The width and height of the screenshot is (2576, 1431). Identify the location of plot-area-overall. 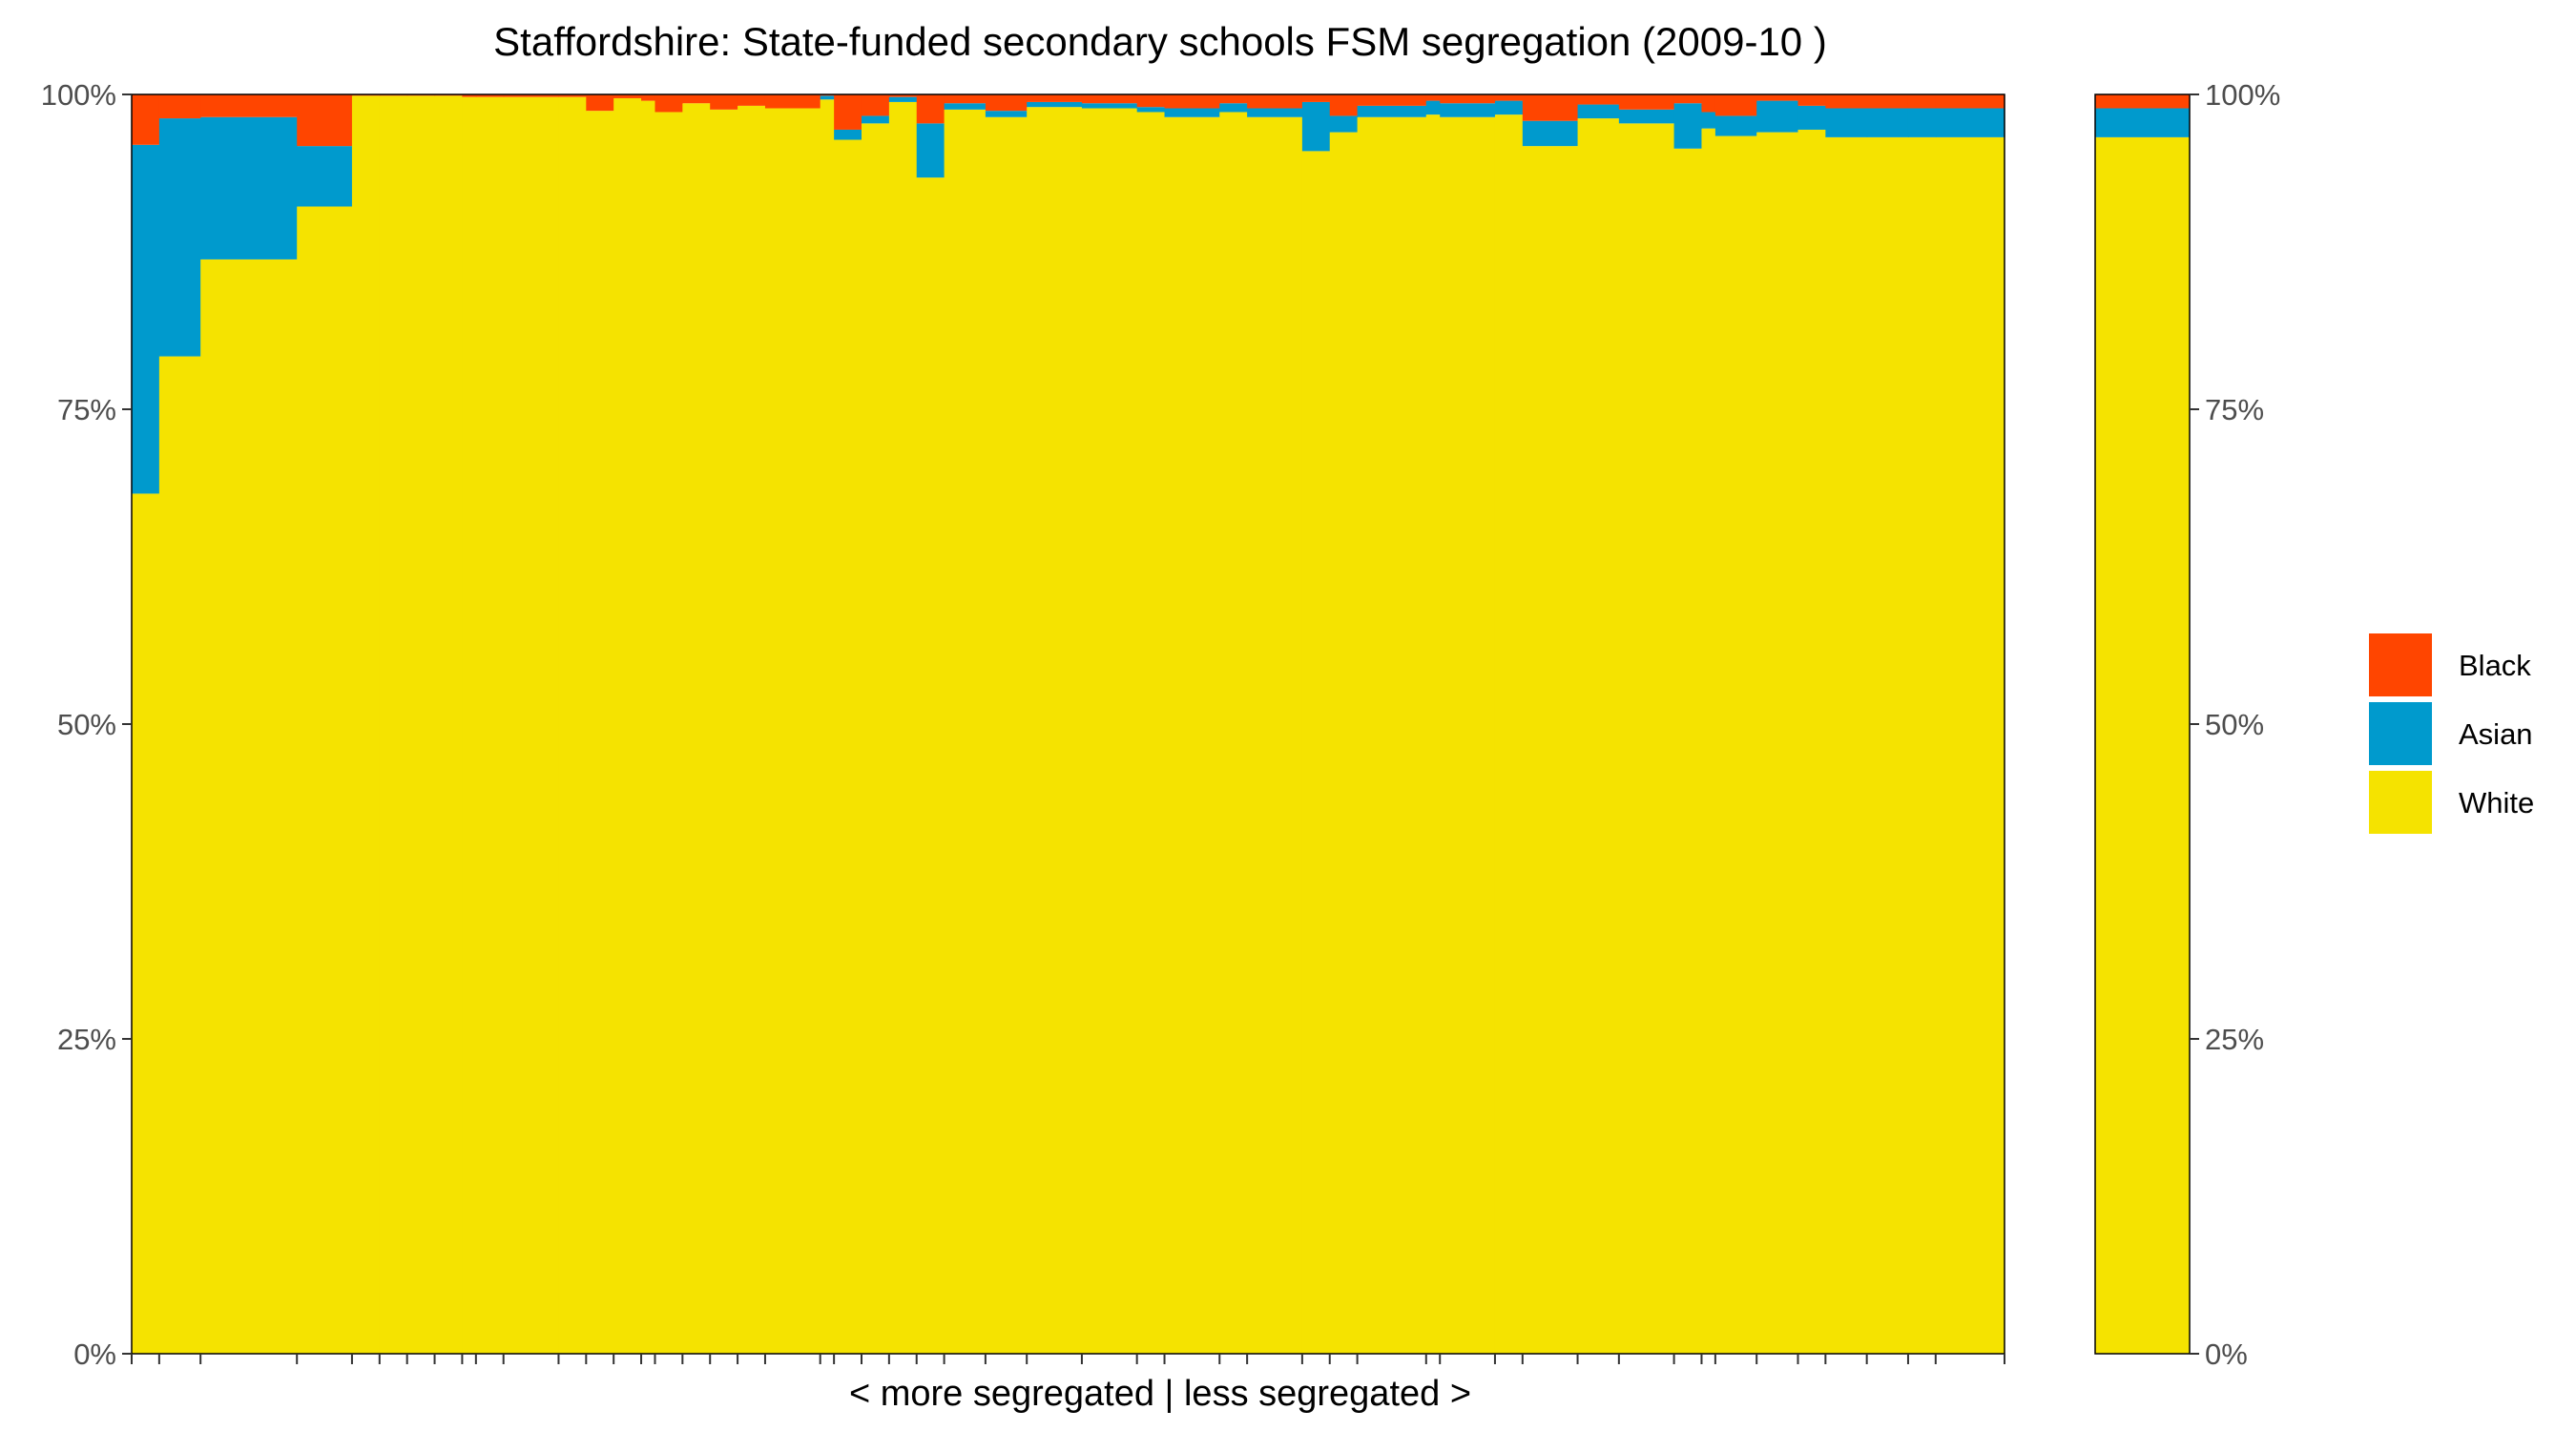
(2142, 724).